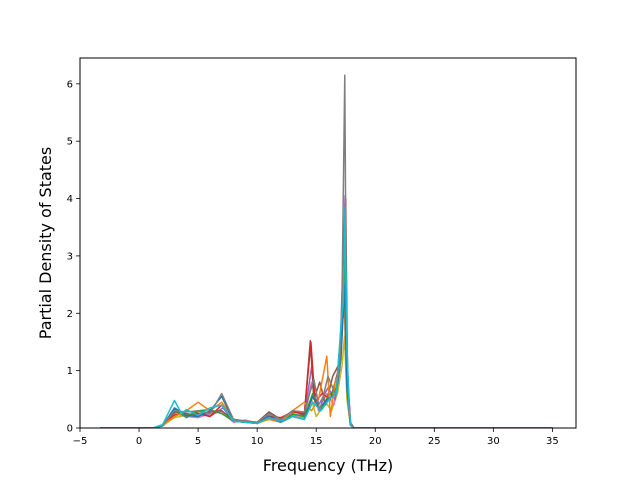  I want to click on x-axis-label: Frequency (THz), so click(328, 465).